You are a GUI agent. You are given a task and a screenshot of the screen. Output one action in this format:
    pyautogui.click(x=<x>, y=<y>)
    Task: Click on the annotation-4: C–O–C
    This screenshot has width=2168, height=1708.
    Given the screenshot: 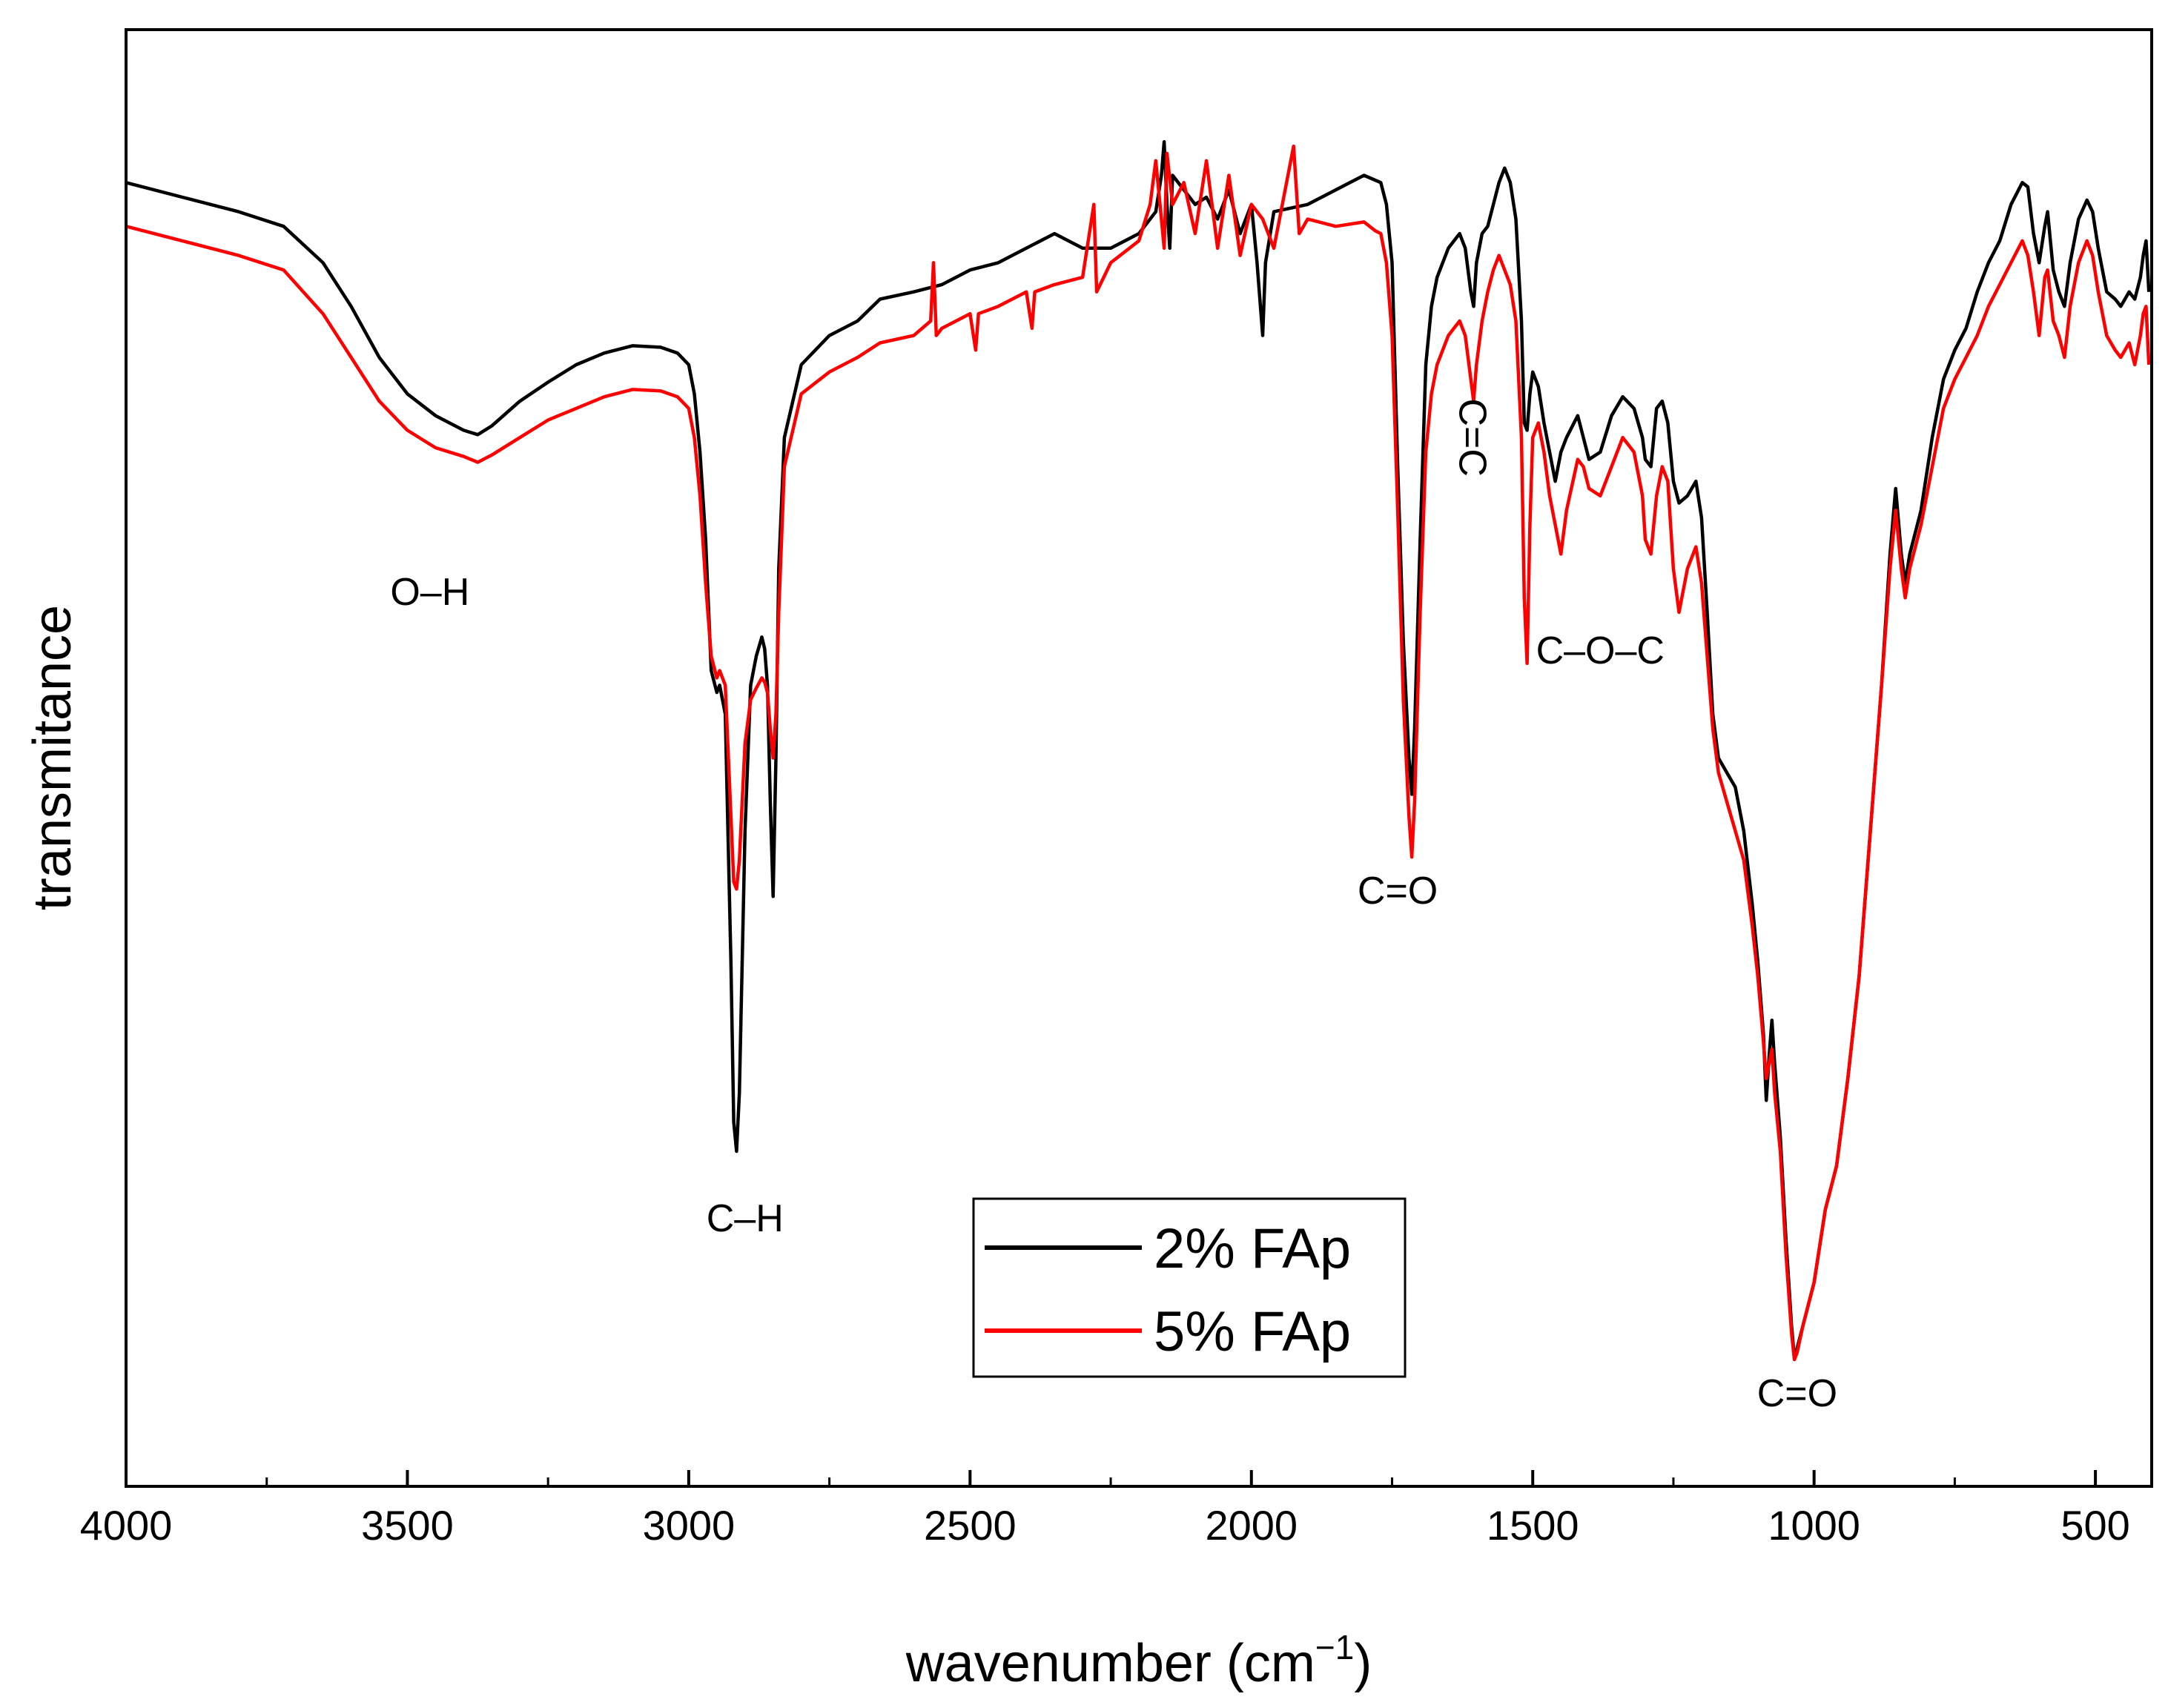 What is the action you would take?
    pyautogui.click(x=1601, y=650)
    